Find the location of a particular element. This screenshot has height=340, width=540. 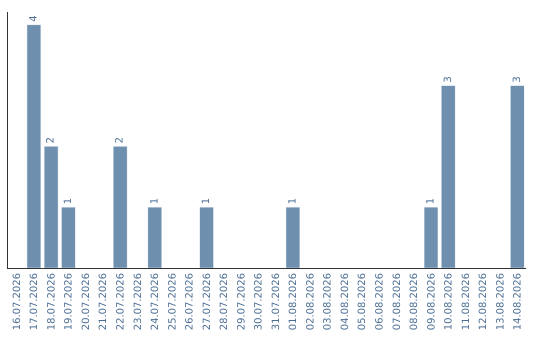

x-tick-label: 17.07.2026 is located at coordinates (34, 301).